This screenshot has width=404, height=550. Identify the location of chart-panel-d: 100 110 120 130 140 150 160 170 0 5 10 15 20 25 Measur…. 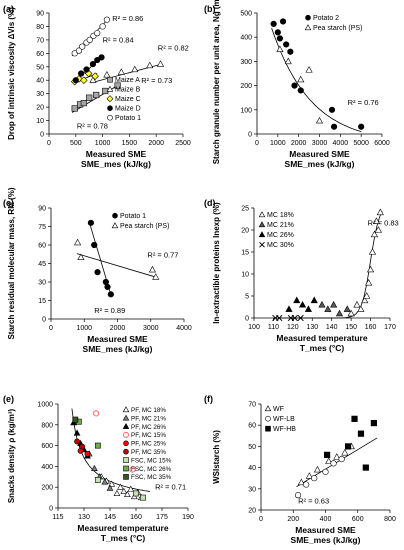
(301, 275).